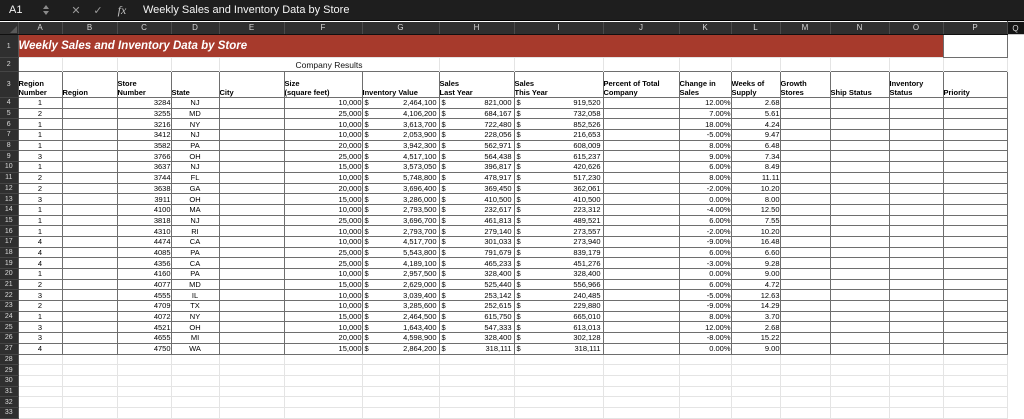  Describe the element at coordinates (9, 285) in the screenshot. I see `row-number: 21` at that location.